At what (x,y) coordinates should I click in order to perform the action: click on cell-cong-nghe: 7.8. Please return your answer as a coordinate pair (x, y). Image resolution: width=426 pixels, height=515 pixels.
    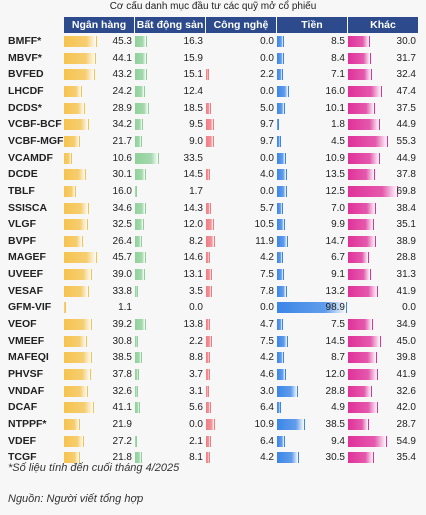
    Looking at the image, I should click on (241, 291).